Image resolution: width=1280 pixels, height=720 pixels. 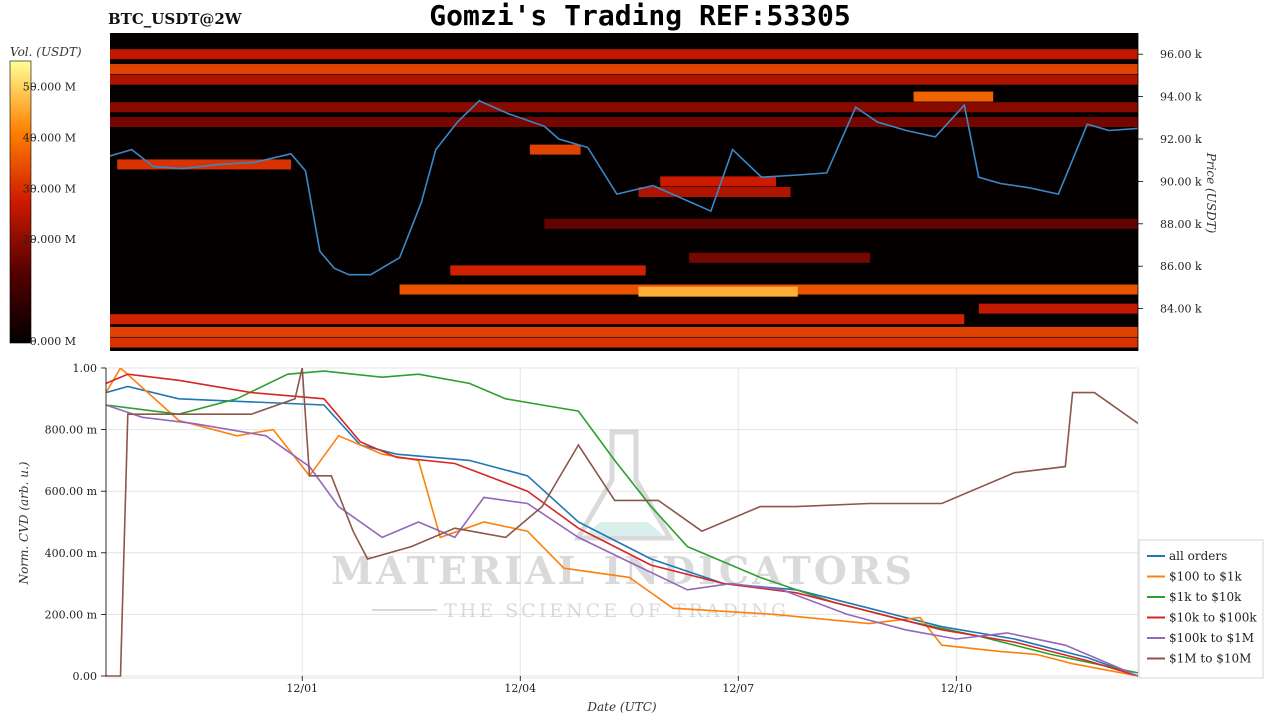 I want to click on colorbar-tick-label-2: 30.000 M, so click(x=49, y=188).